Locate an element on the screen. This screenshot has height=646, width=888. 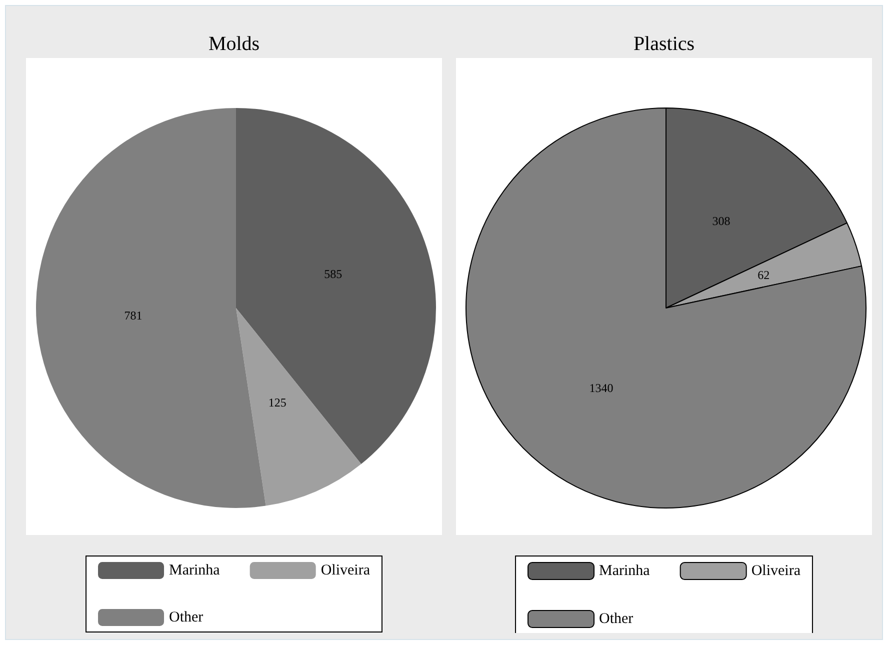
data-label: 125 is located at coordinates (277, 402).